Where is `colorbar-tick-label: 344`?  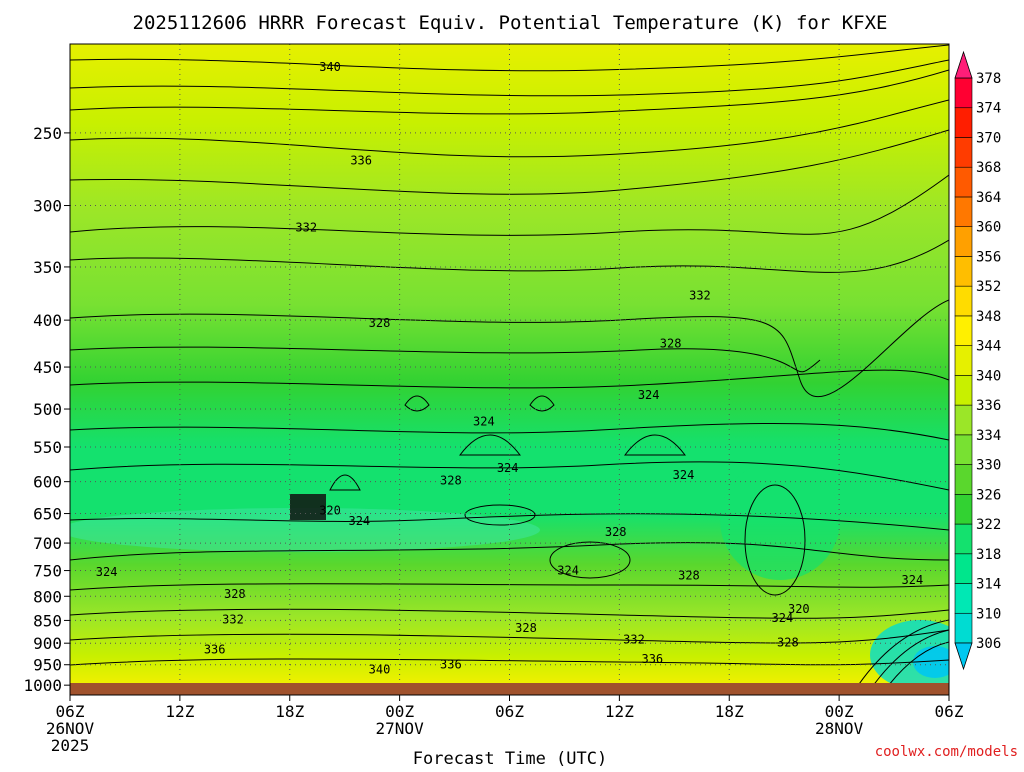
colorbar-tick-label: 344 is located at coordinates (988, 347).